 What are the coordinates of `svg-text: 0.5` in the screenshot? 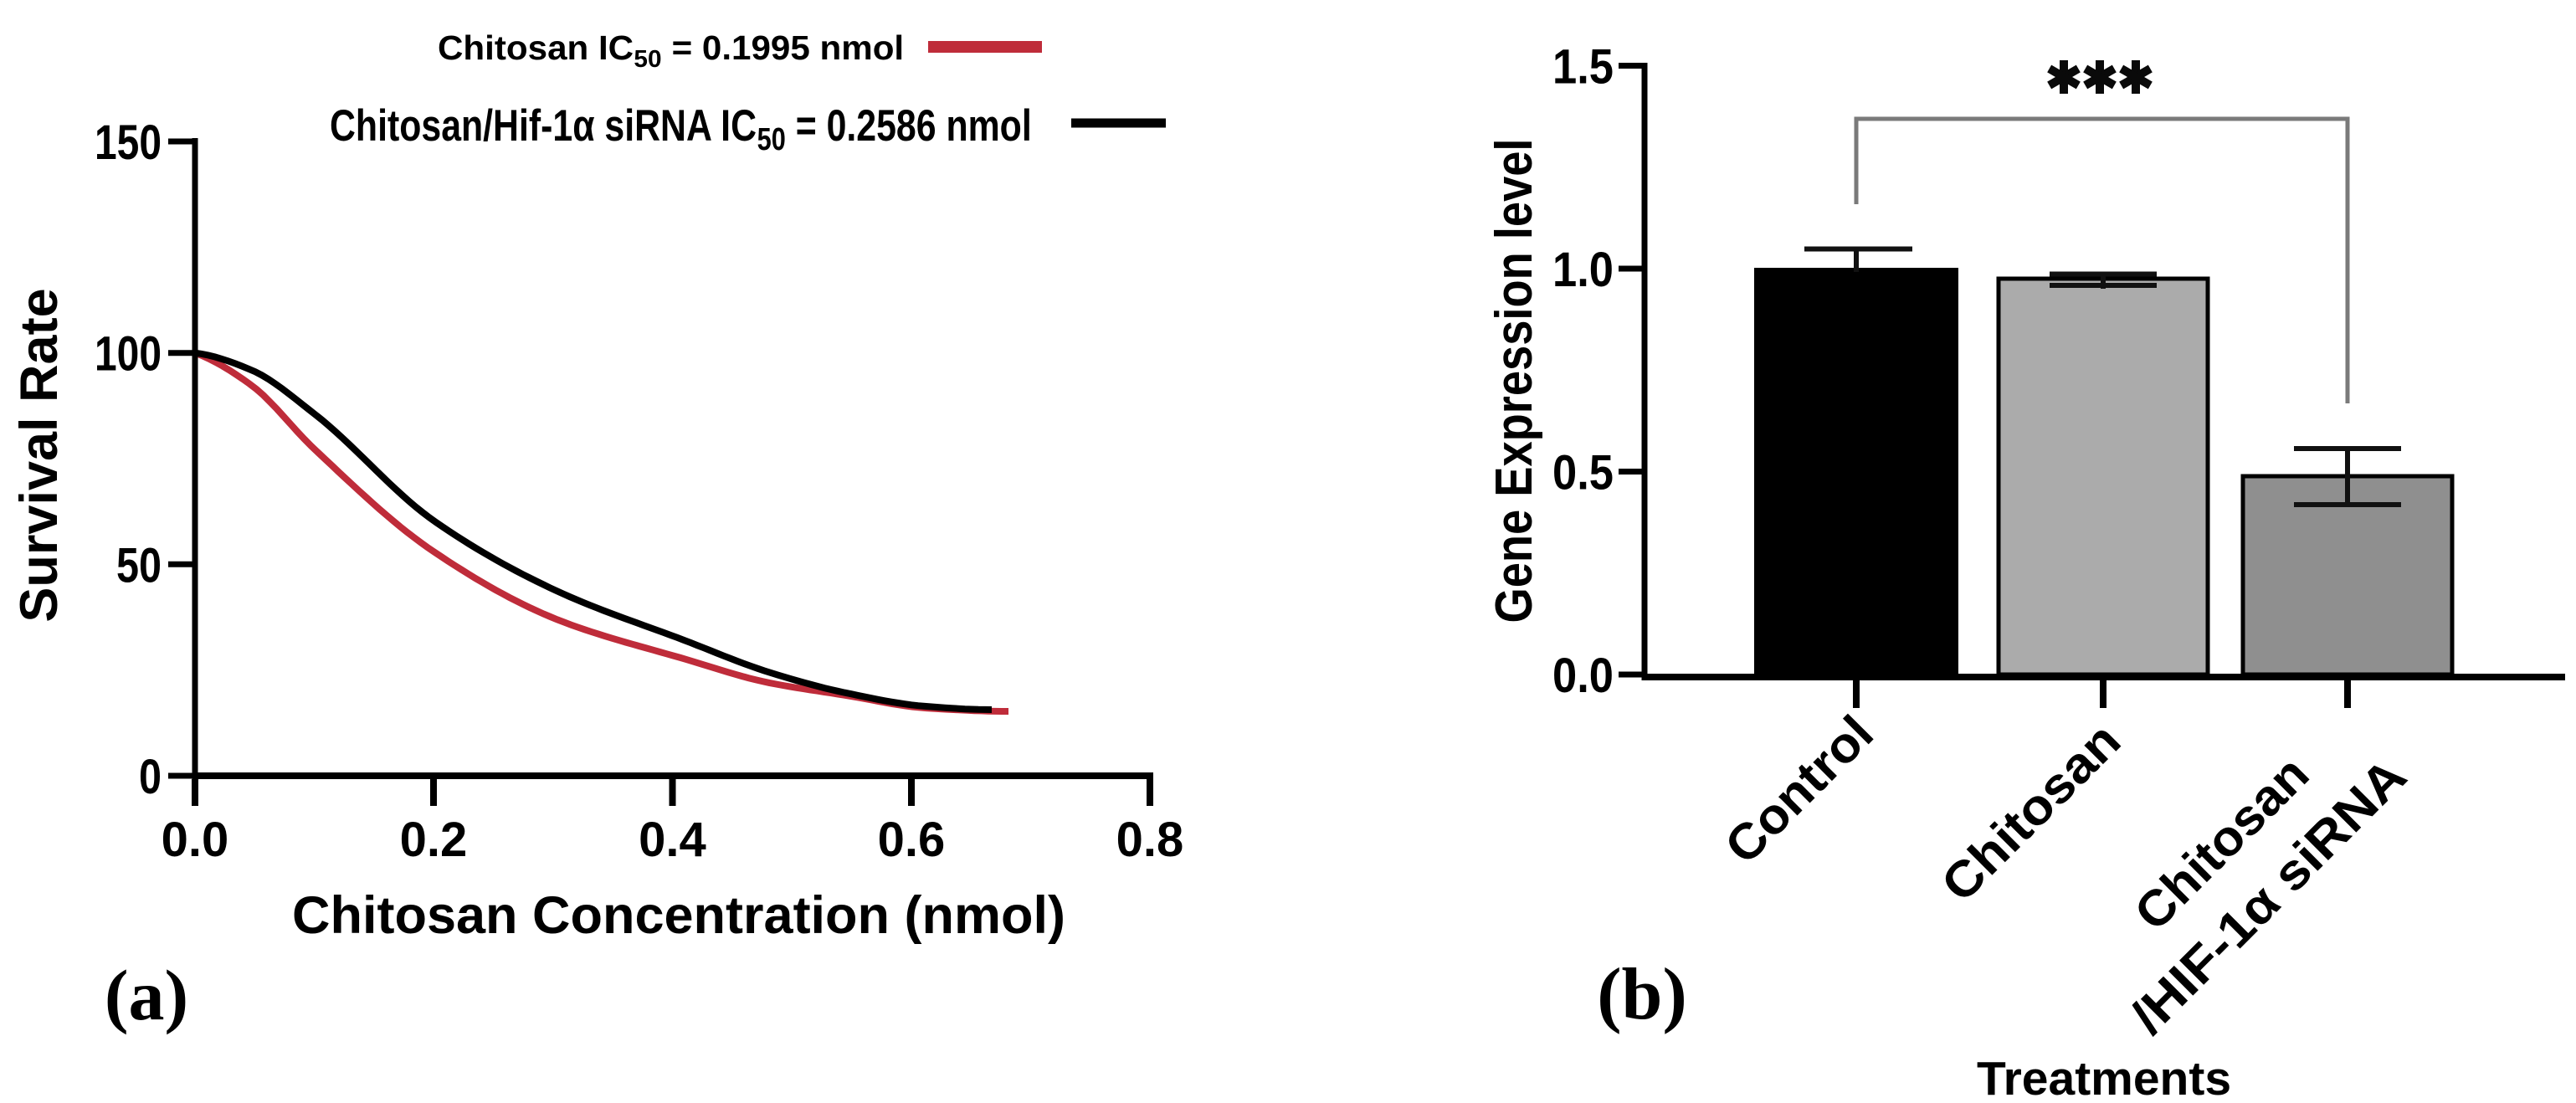 It's located at (1583, 473).